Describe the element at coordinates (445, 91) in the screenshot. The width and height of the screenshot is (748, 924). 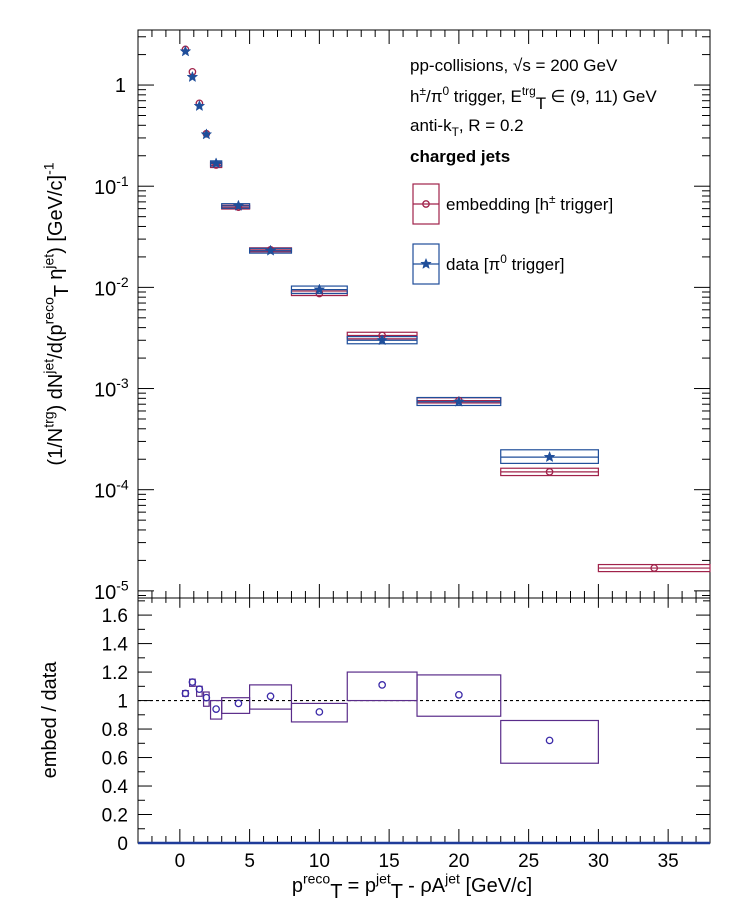
I see `annotation-line2-part: 0` at that location.